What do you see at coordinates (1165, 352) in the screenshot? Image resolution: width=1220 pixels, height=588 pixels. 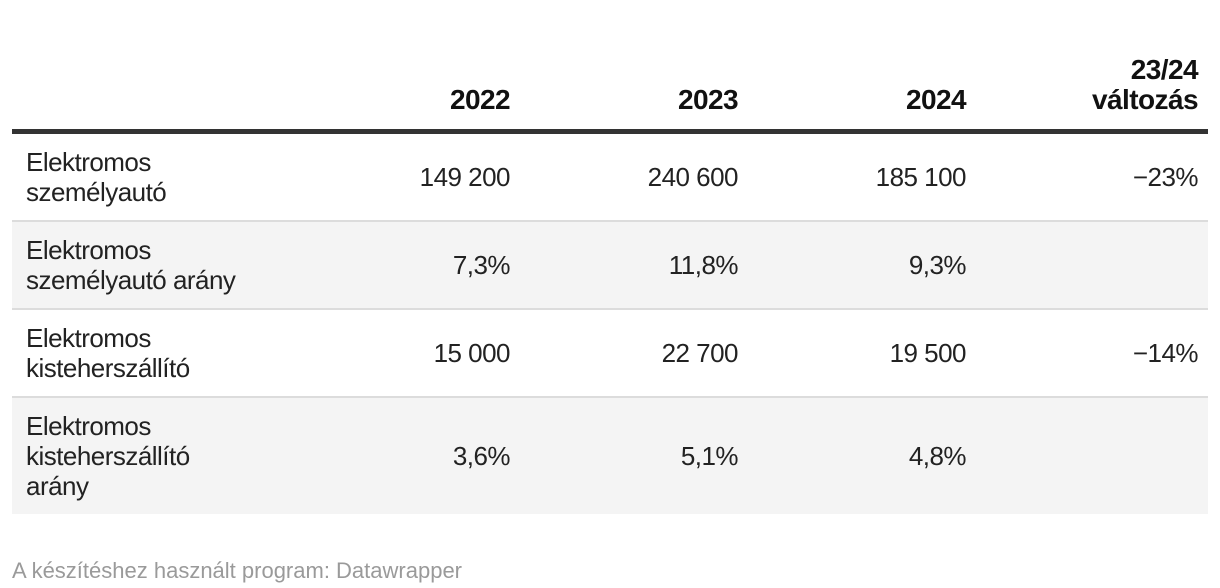 I see `cell-change: −14%` at bounding box center [1165, 352].